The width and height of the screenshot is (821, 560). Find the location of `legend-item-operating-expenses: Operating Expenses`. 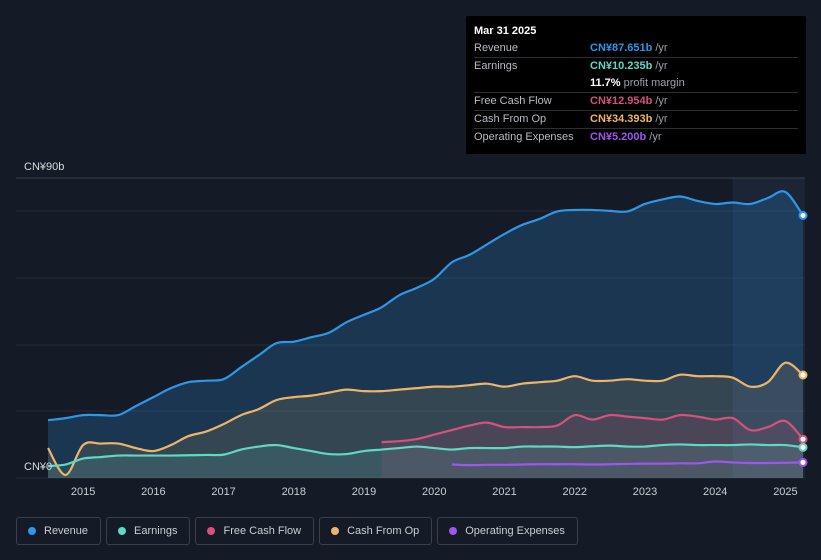

legend-item-operating-expenses: Operating Expenses is located at coordinates (507, 531).